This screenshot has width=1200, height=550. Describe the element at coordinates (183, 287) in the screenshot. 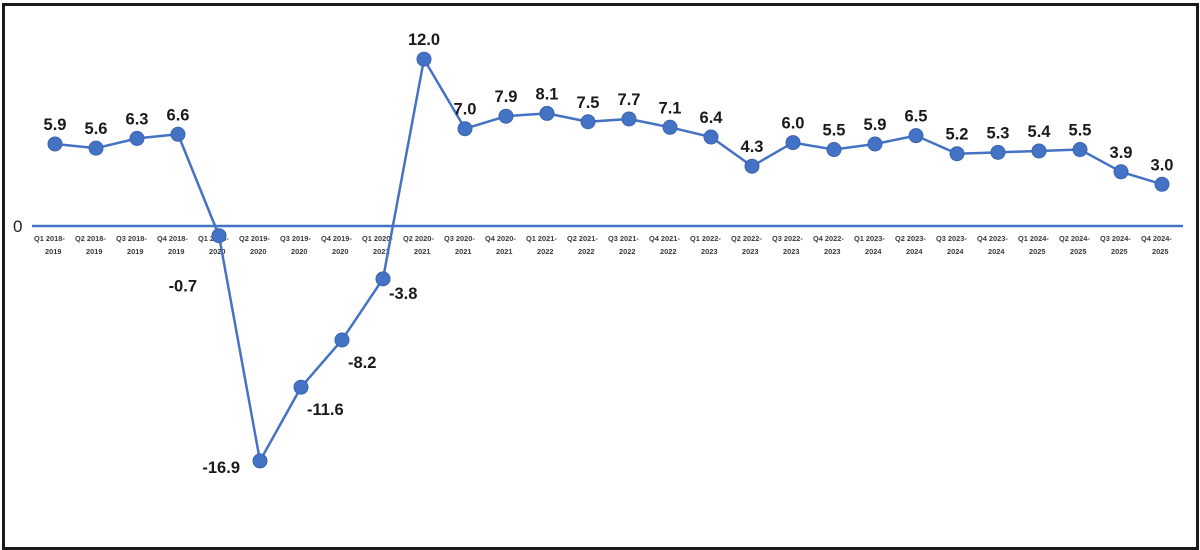

I see `data-label: -0.7` at that location.